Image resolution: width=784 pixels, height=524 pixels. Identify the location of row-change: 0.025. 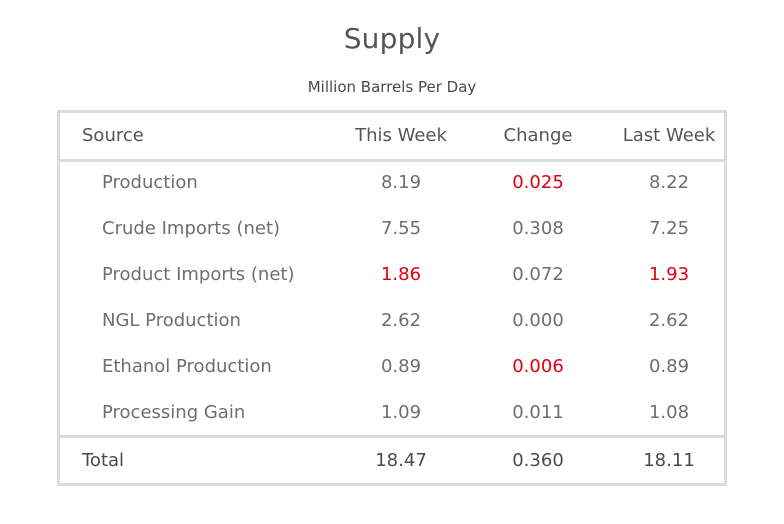
(538, 182).